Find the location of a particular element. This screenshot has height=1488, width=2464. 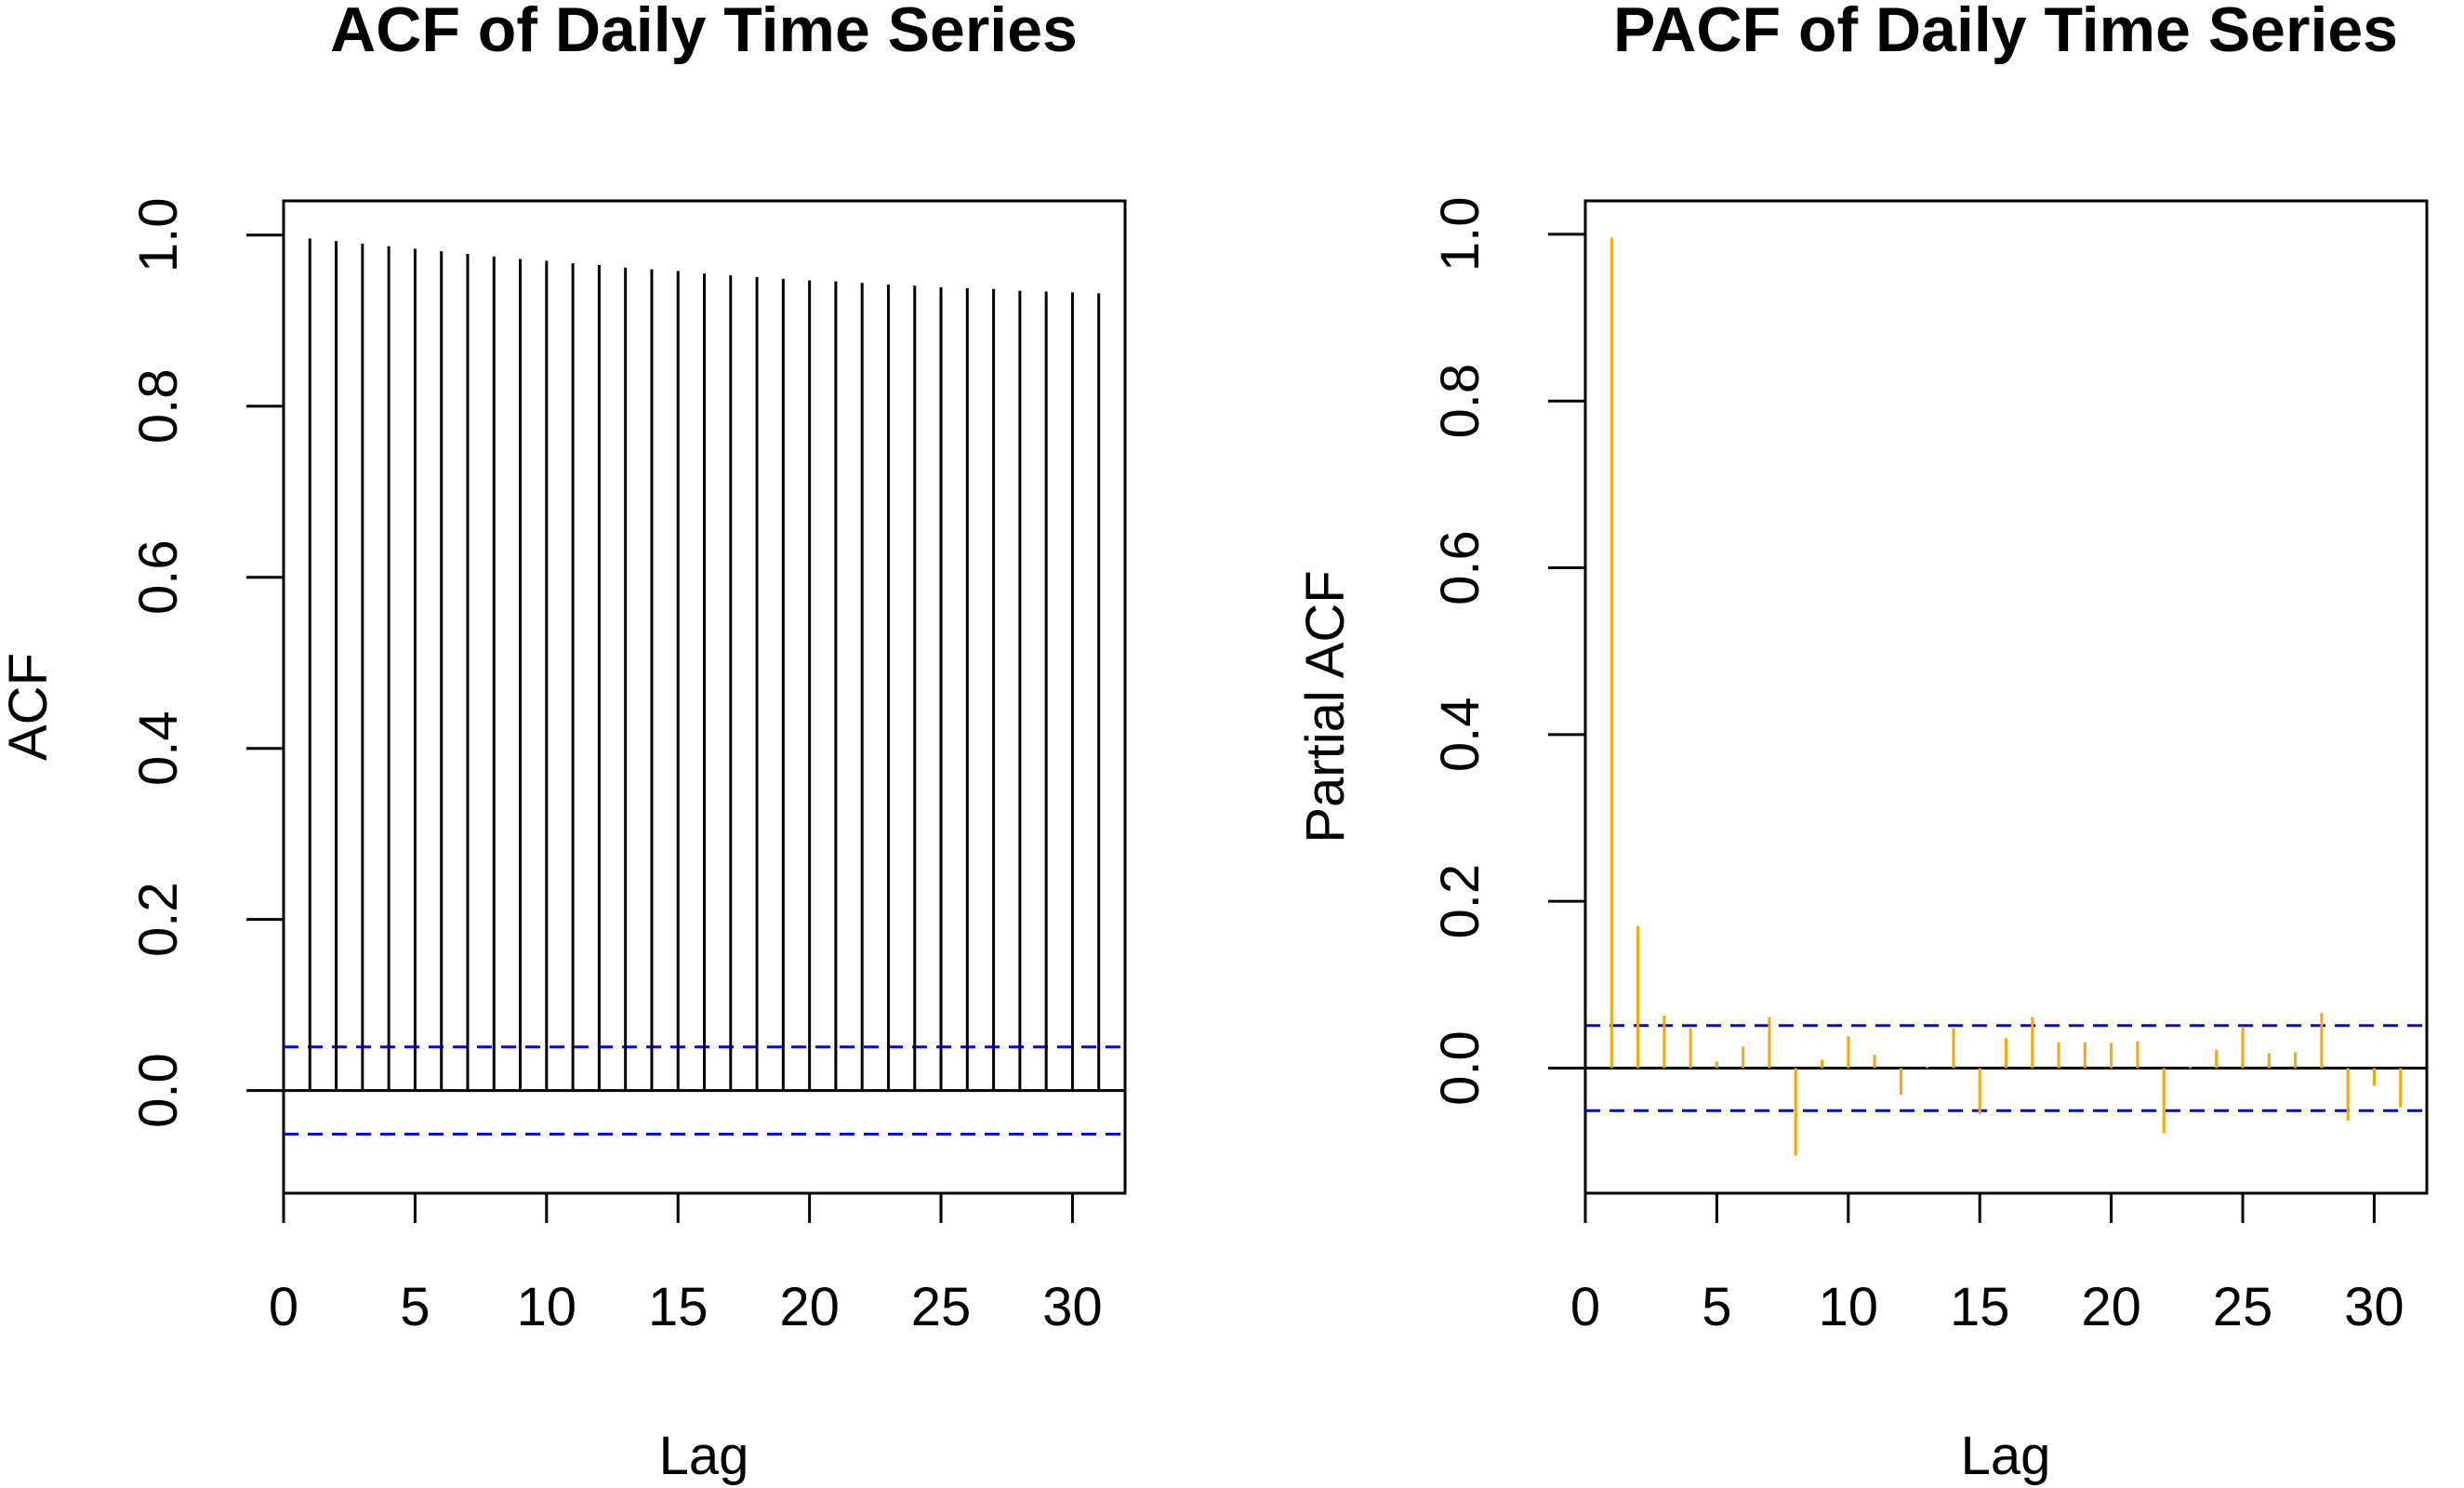

pacf-y-tick-label: 1.0 is located at coordinates (1460, 234).